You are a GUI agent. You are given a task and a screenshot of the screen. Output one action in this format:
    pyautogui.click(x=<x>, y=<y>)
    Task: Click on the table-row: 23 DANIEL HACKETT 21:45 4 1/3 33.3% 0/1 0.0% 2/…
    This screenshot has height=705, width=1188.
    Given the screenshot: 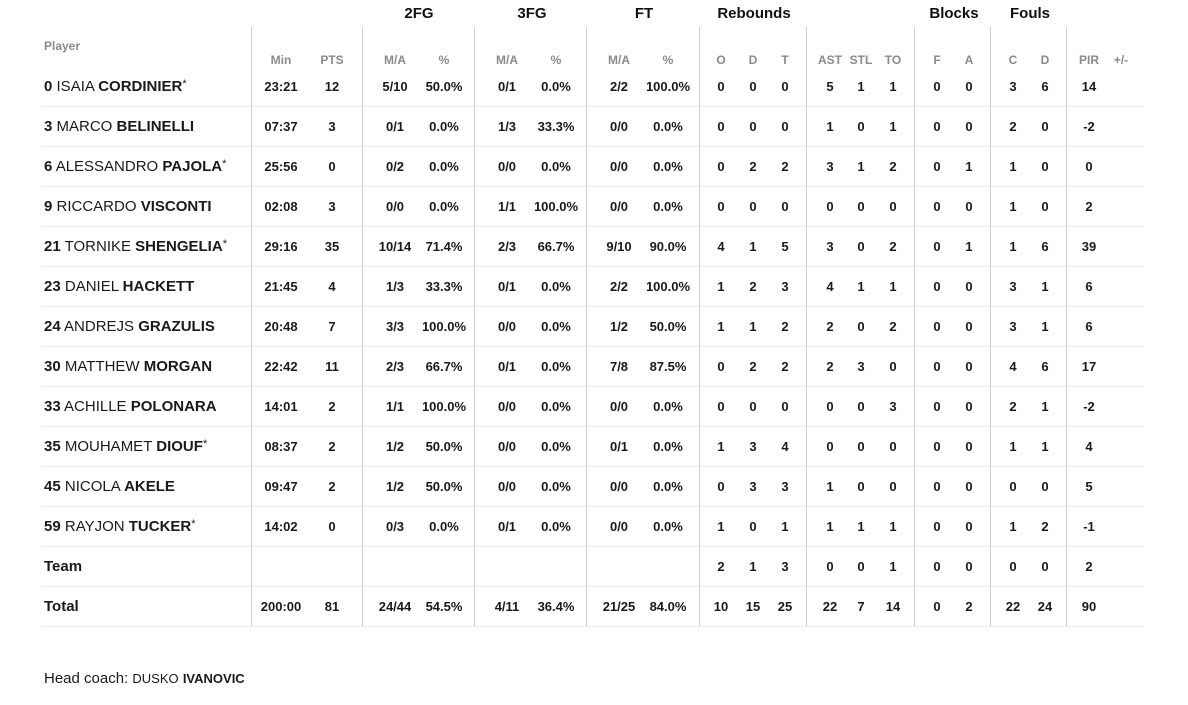 What is the action you would take?
    pyautogui.click(x=594, y=287)
    